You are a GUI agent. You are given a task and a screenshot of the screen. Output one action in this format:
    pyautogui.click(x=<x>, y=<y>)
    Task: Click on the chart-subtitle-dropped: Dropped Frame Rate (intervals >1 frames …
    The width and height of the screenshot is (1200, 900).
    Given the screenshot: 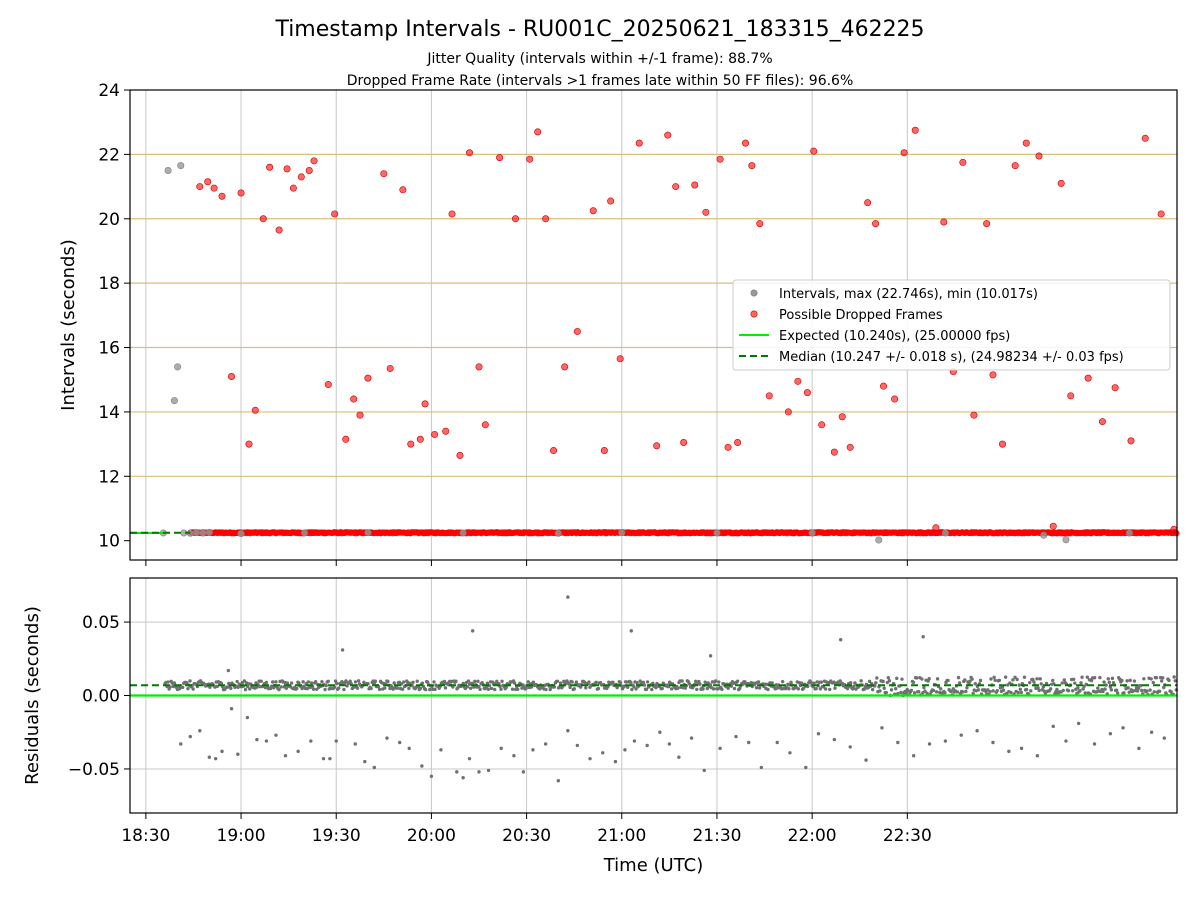 What is the action you would take?
    pyautogui.click(x=600, y=81)
    